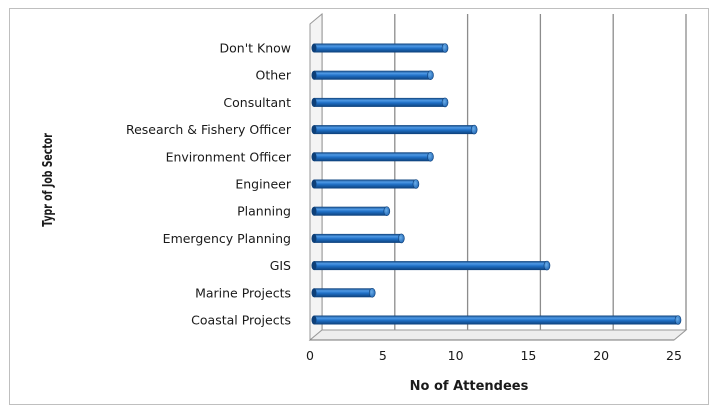 This screenshot has height=405, width=717. What do you see at coordinates (494, 355) in the screenshot?
I see `x-tick-labels: 0 5 10 15 20 25` at bounding box center [494, 355].